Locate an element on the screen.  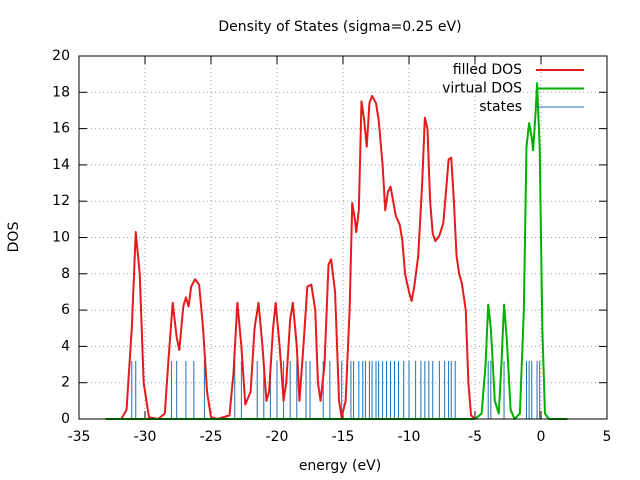
y-tick-label: 18 is located at coordinates (61, 92).